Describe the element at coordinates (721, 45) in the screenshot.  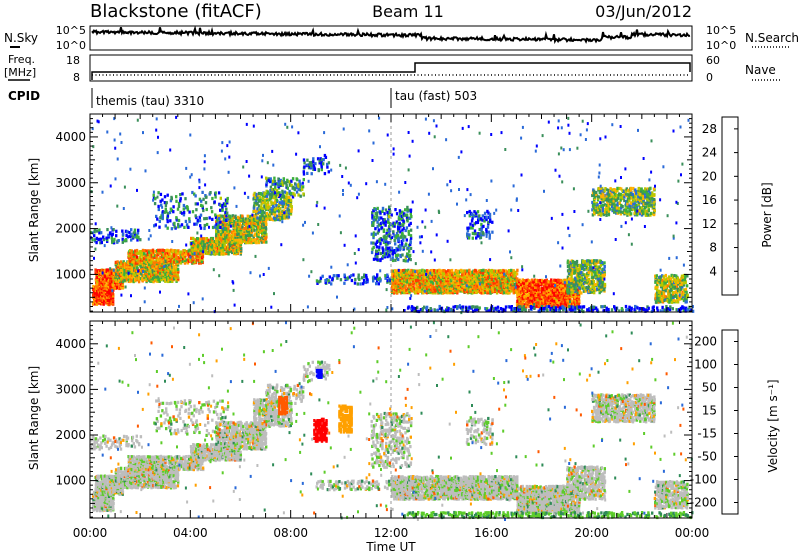
I see `nsearch-tick-bottom: 10^0` at that location.